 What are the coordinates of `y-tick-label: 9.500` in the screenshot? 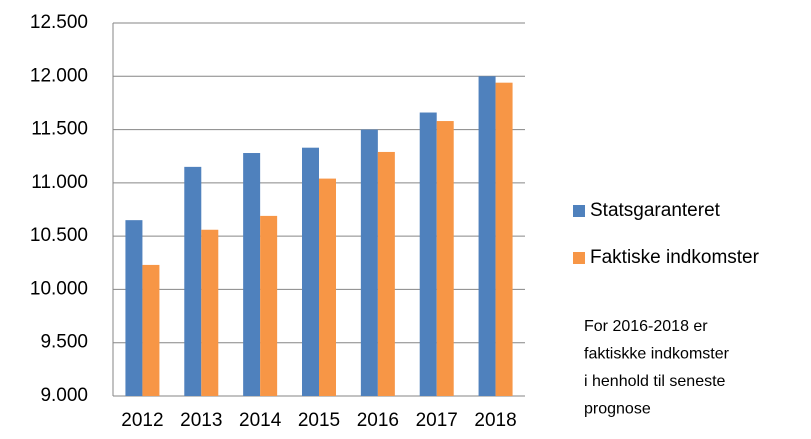 It's located at (64, 342).